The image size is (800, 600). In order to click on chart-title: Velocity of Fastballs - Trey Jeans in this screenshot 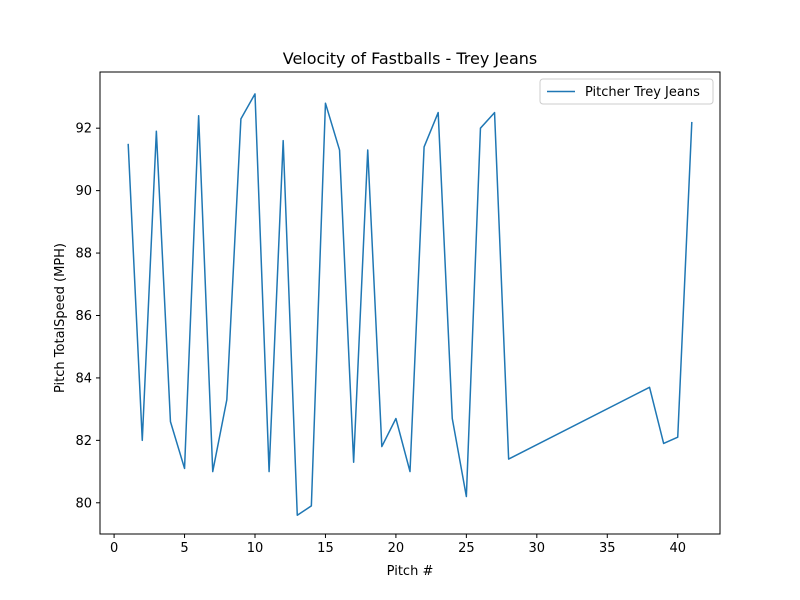, I will do `click(410, 58)`.